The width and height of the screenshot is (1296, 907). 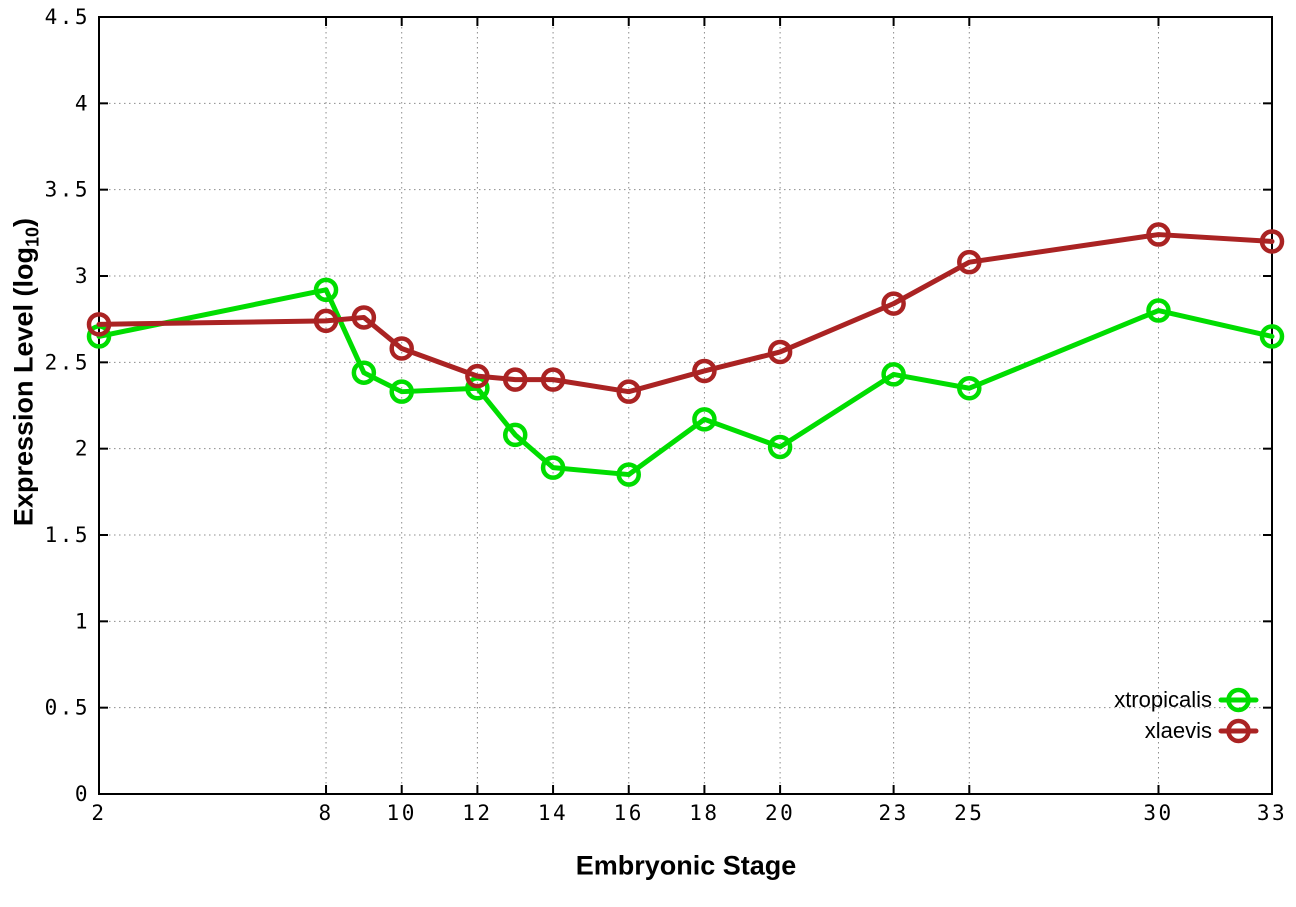 What do you see at coordinates (82, 449) in the screenshot?
I see `y-tick-label: 2` at bounding box center [82, 449].